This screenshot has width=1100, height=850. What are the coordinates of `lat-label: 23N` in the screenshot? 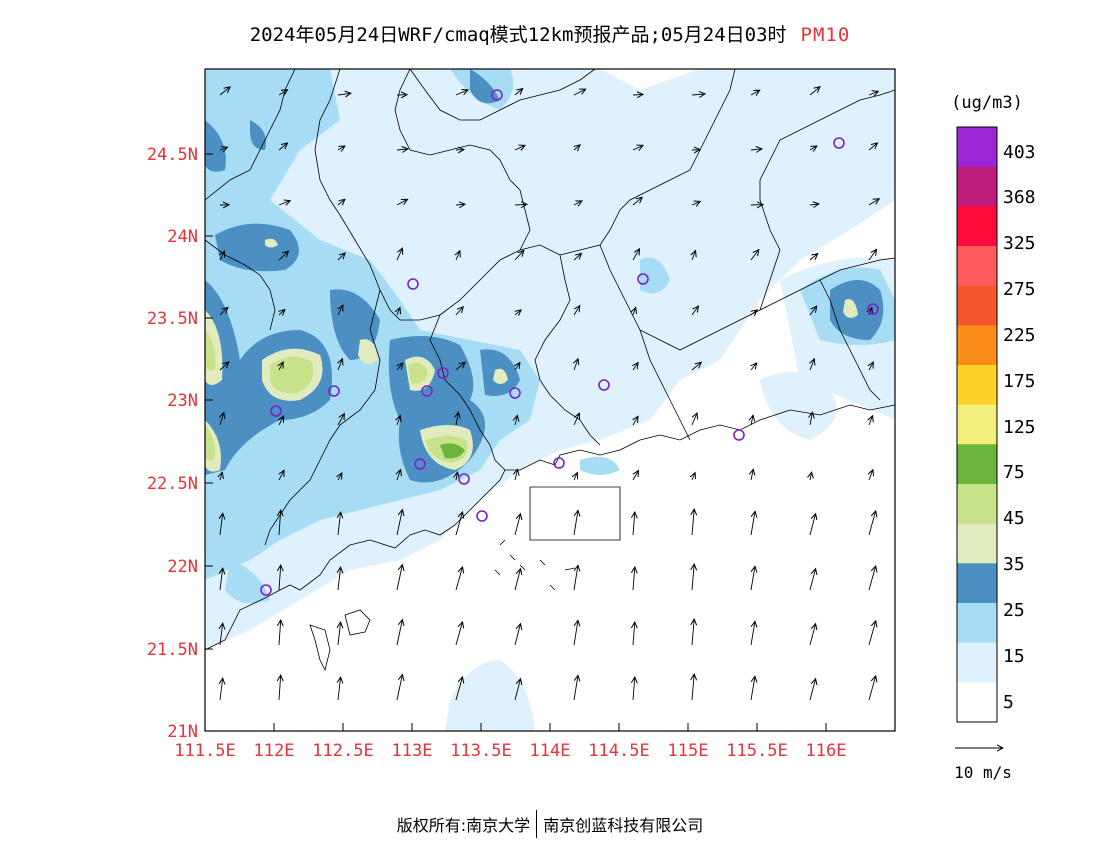 It's located at (182, 401).